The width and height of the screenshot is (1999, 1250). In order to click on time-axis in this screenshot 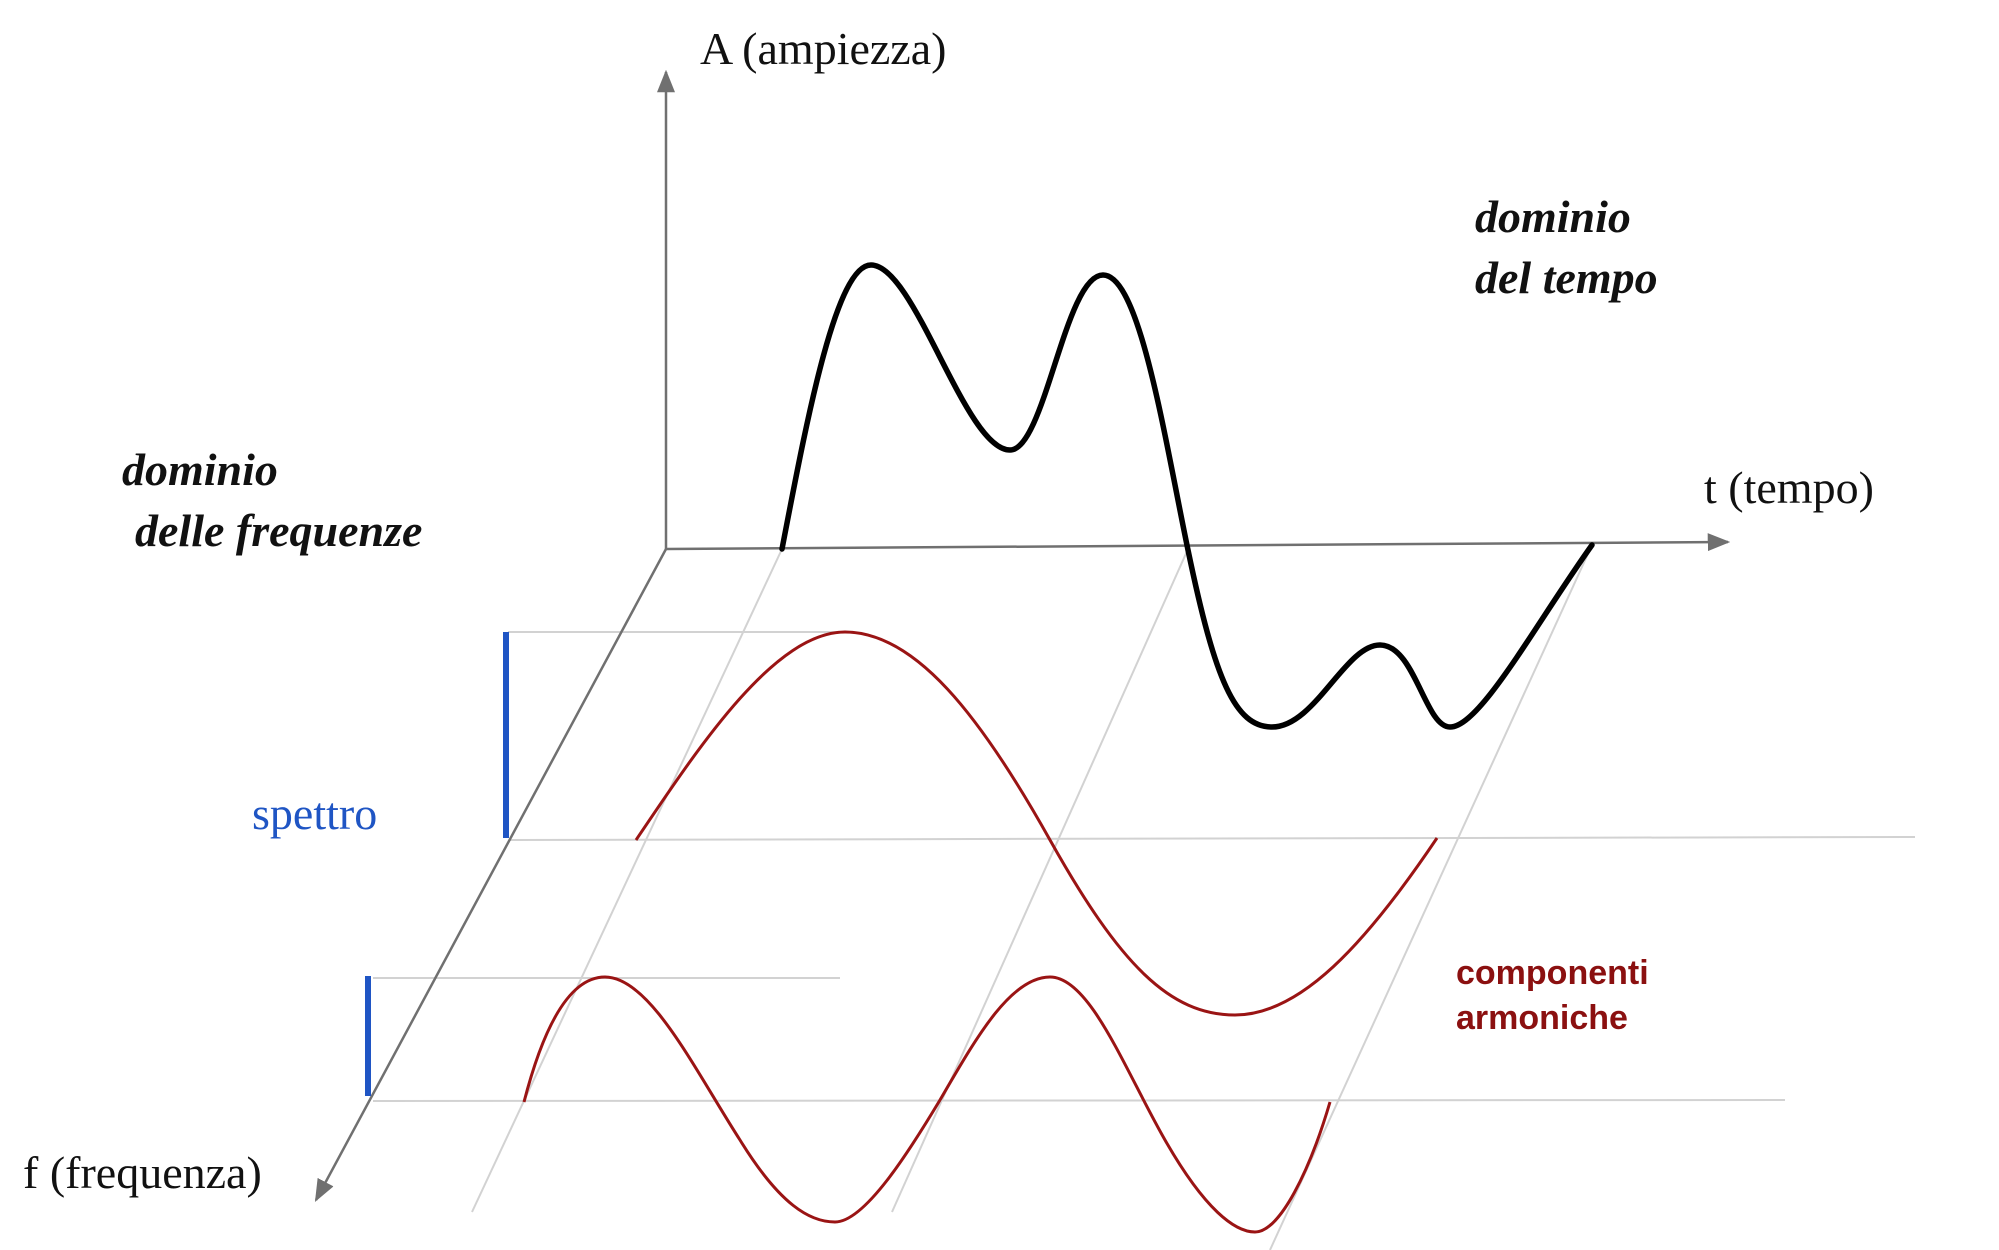, I will do `click(1198, 542)`.